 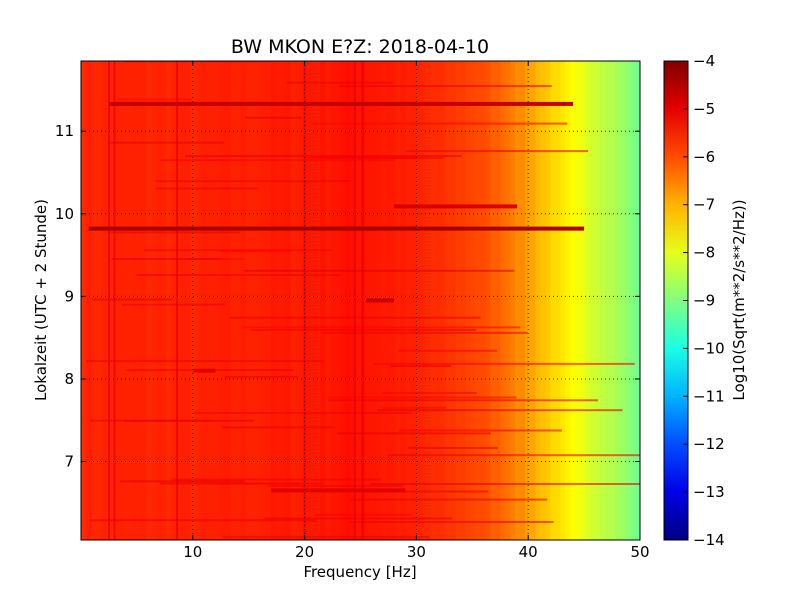 I want to click on narrowband-line, so click(x=177, y=300).